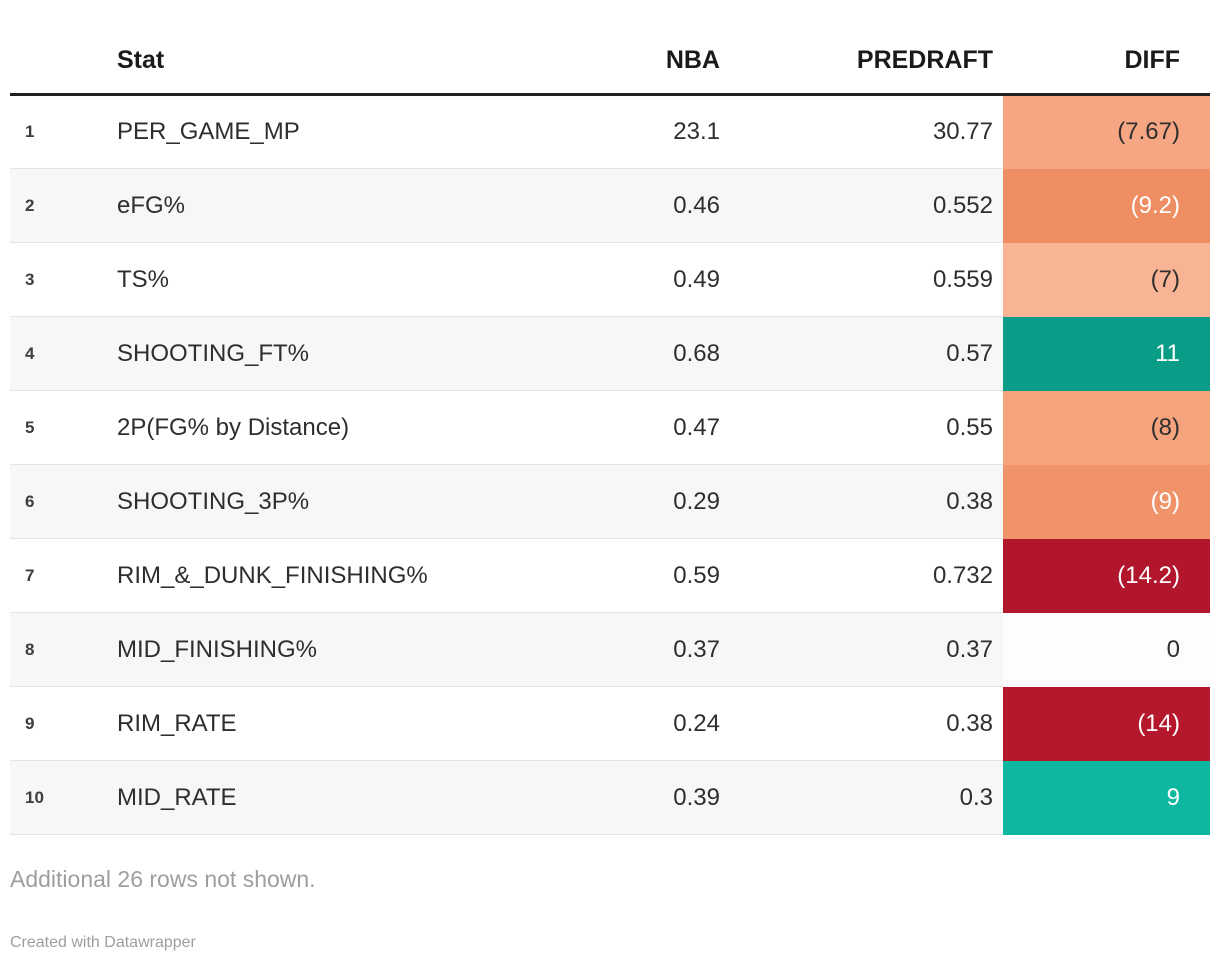  Describe the element at coordinates (63, 131) in the screenshot. I see `row-number: 1` at that location.